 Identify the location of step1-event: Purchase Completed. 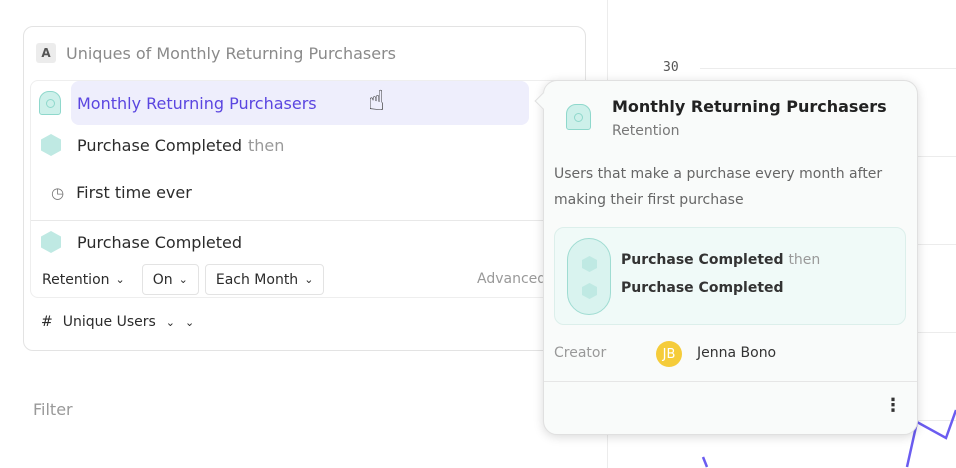
(160, 145).